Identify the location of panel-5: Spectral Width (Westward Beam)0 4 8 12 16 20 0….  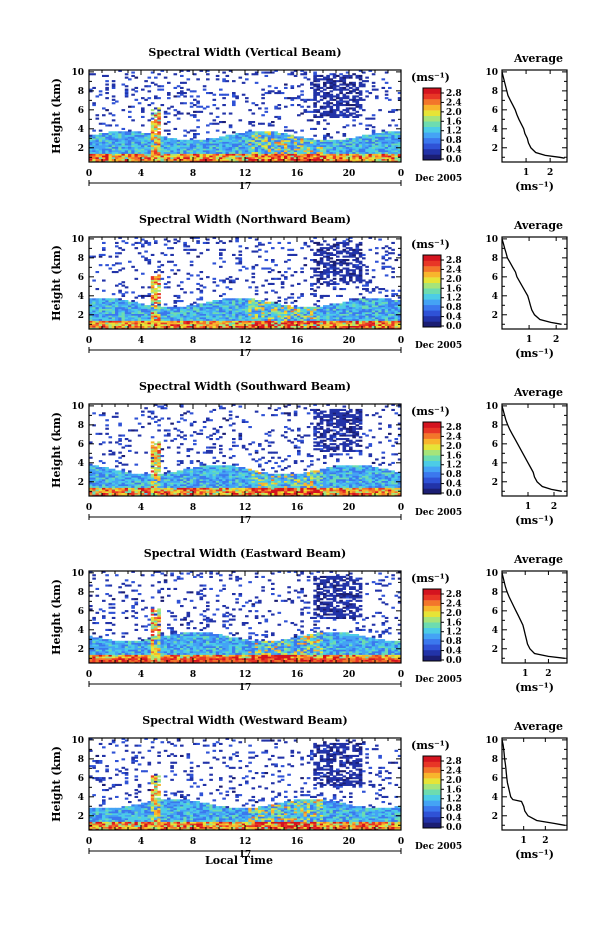
(309, 787).